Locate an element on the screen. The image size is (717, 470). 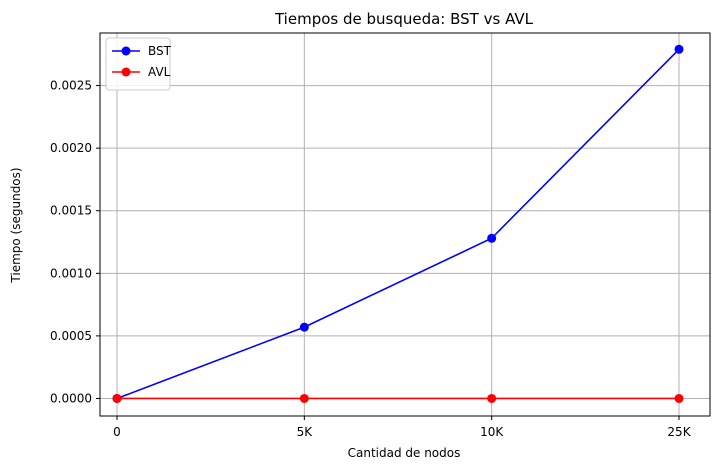
y-axis-label: Tiempo (segundos) is located at coordinates (16, 225).